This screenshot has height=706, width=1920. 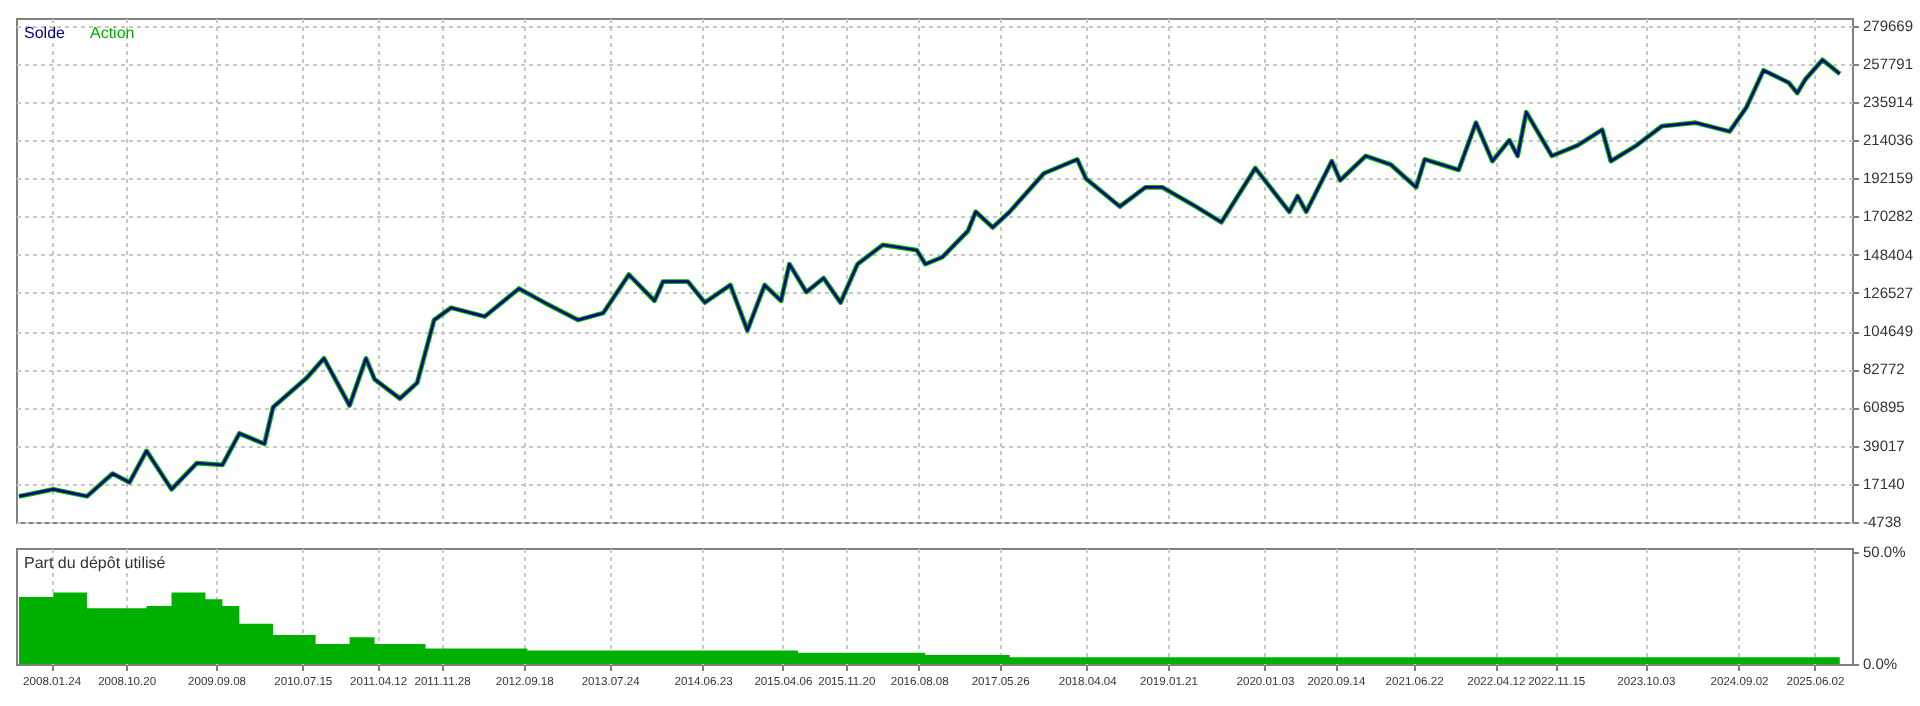 What do you see at coordinates (45, 33) in the screenshot?
I see `text: Solde` at bounding box center [45, 33].